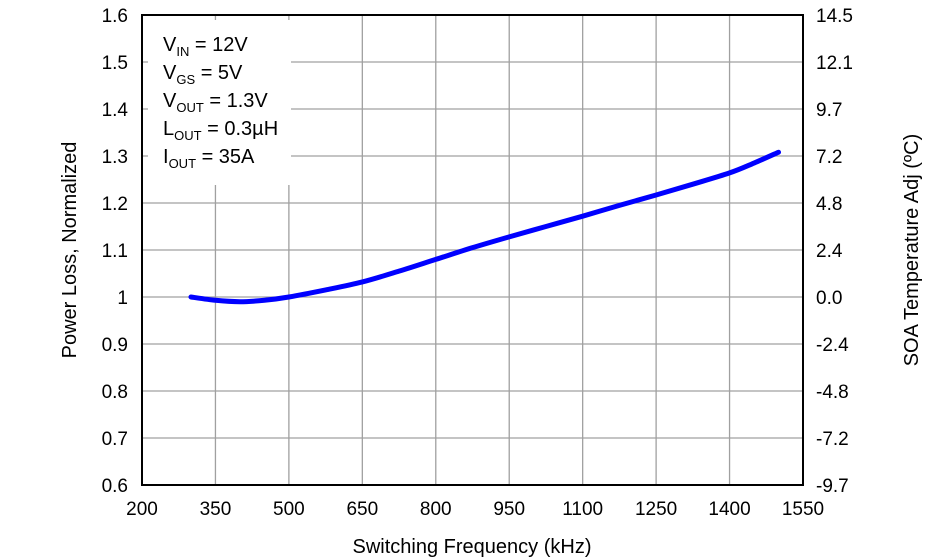 The image size is (939, 559). What do you see at coordinates (185, 79) in the screenshot?
I see `annotation-subscript: GS` at bounding box center [185, 79].